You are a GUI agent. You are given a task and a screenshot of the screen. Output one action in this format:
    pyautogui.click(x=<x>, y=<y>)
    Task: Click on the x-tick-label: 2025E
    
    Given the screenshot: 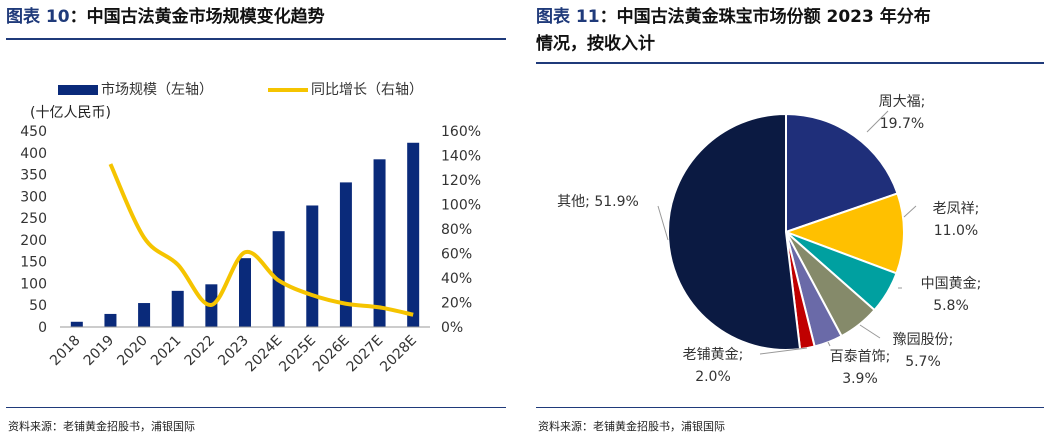 What is the action you would take?
    pyautogui.click(x=297, y=354)
    